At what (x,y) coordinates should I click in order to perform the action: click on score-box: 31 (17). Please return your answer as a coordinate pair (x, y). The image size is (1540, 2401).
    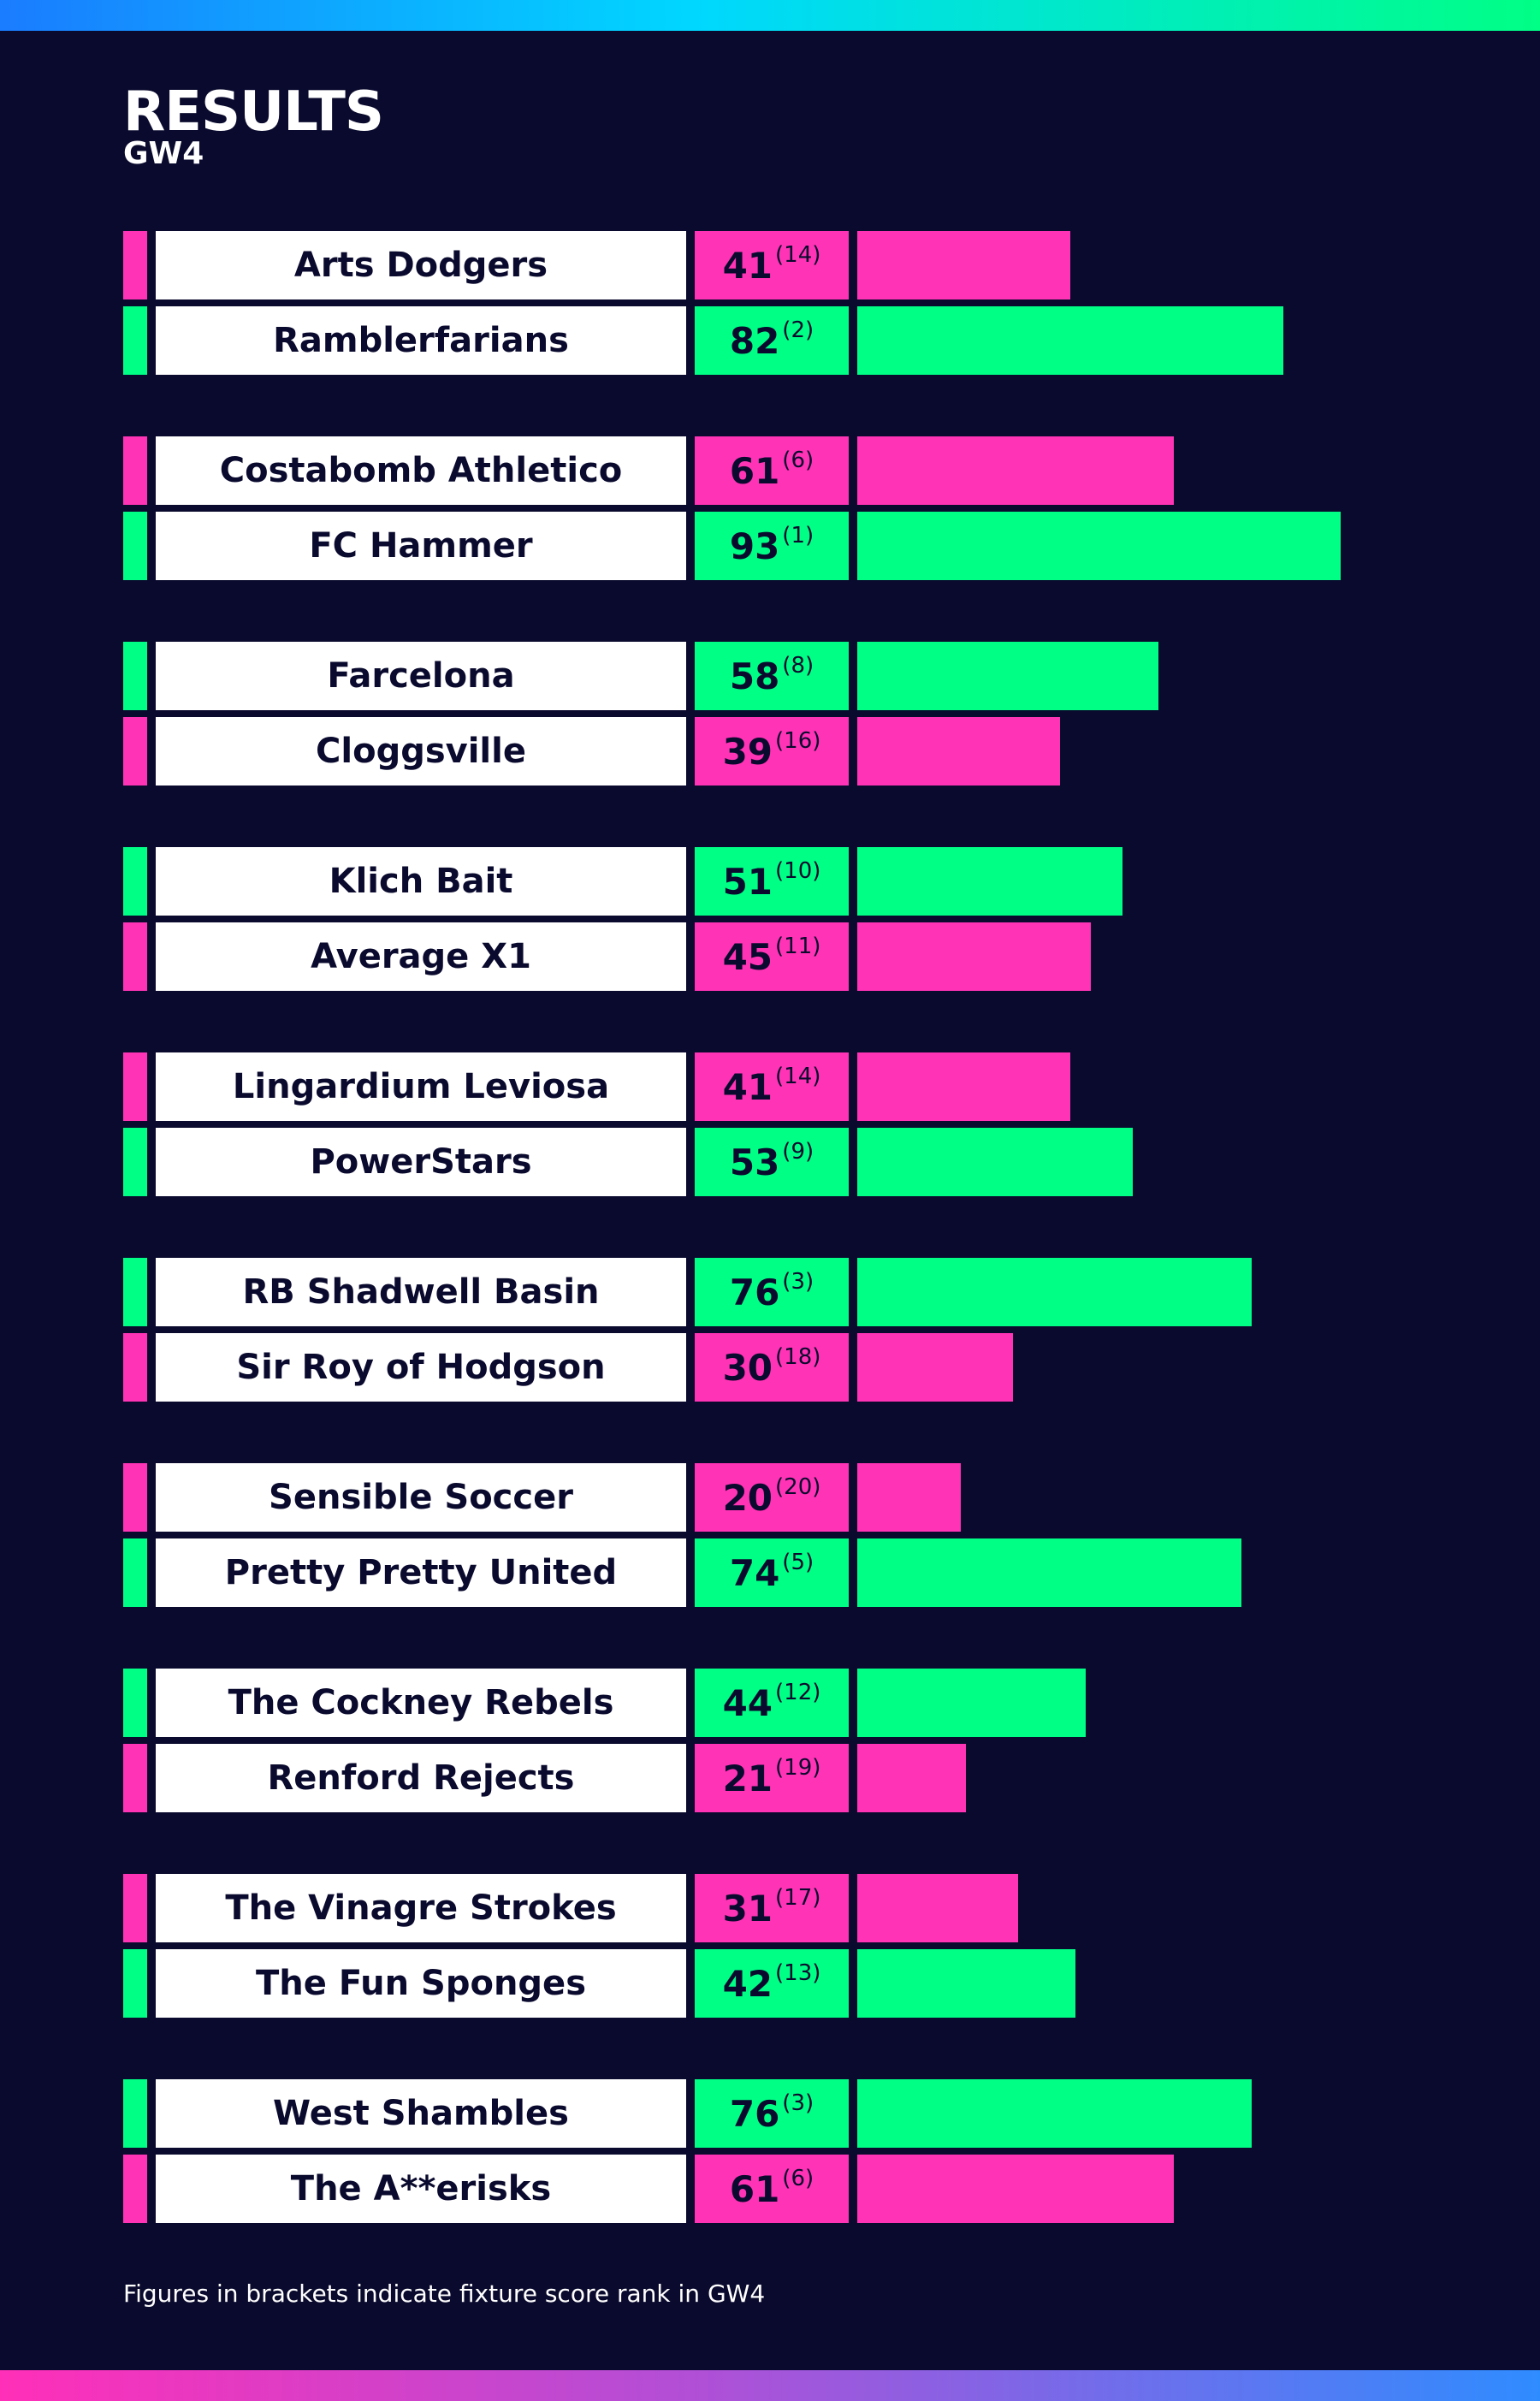
    Looking at the image, I should click on (772, 1908).